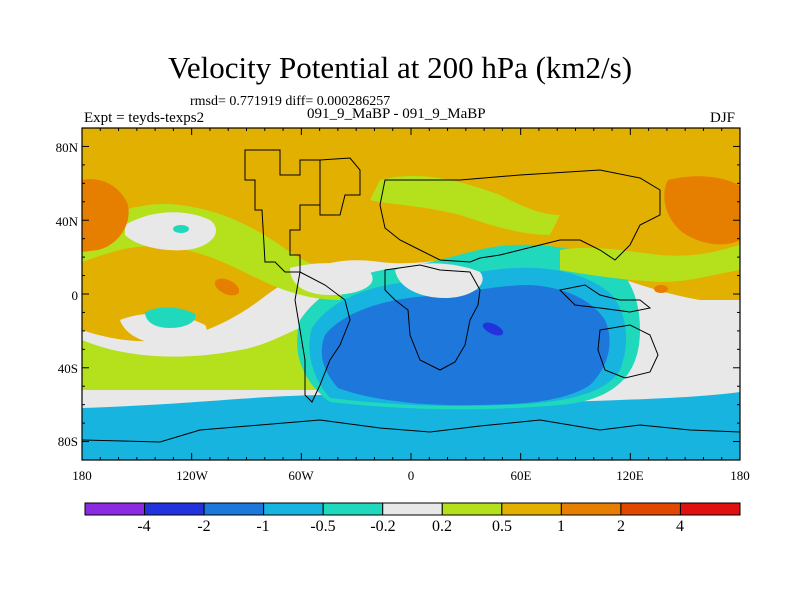 This screenshot has height=600, width=800. What do you see at coordinates (621, 526) in the screenshot?
I see `colorbar-label: 2` at bounding box center [621, 526].